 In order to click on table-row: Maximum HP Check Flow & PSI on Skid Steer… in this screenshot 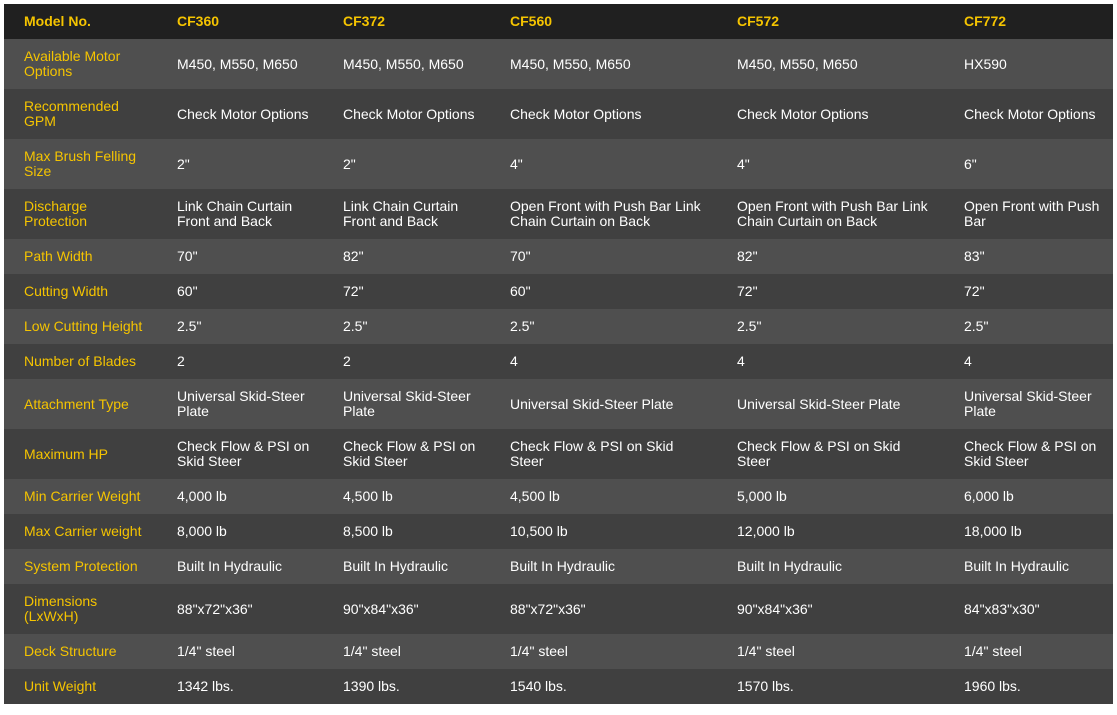, I will do `click(558, 454)`.